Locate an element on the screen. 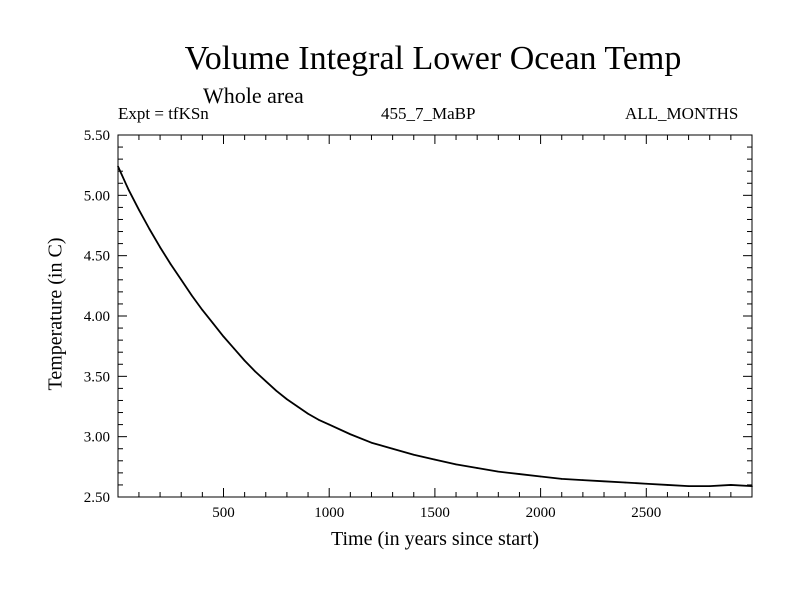 Image resolution: width=800 pixels, height=600 pixels. x-tick-label: 2000 is located at coordinates (541, 513).